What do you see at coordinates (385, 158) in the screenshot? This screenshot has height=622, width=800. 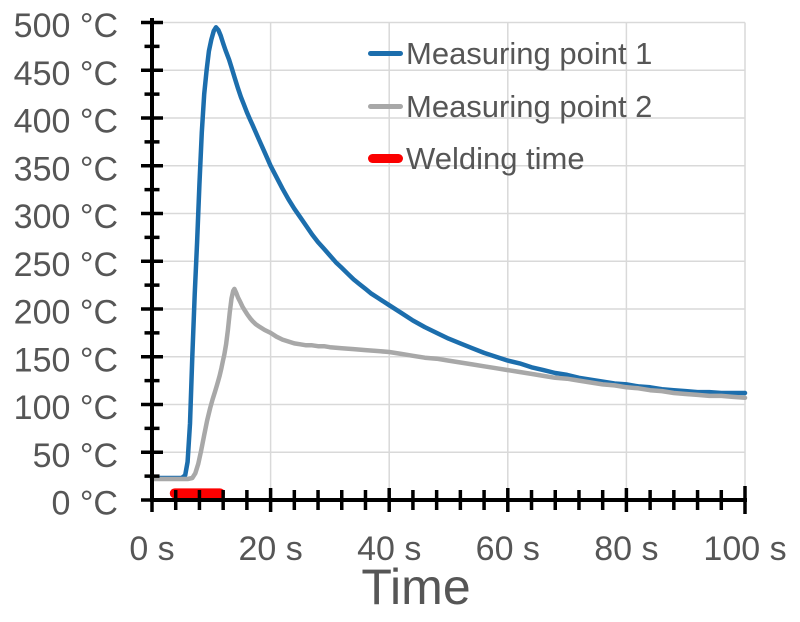 I see `legend-line-swatch-red` at bounding box center [385, 158].